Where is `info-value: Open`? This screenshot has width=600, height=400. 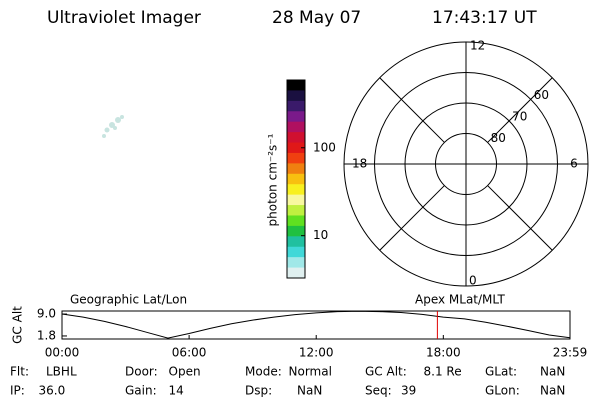
info-value: Open is located at coordinates (185, 372).